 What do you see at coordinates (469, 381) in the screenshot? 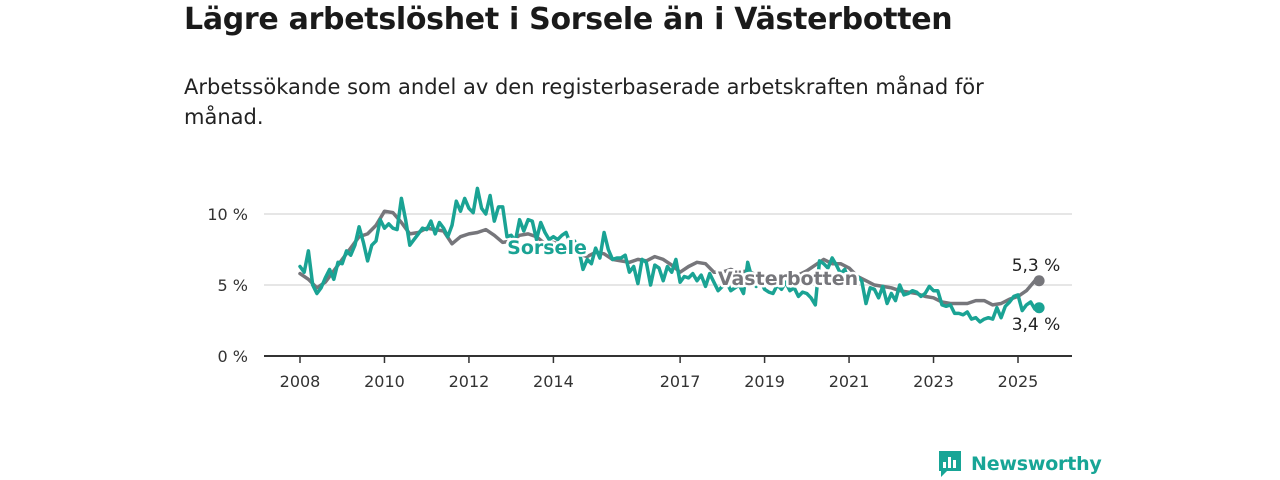
I see `x-tick-label: 2012` at bounding box center [469, 381].